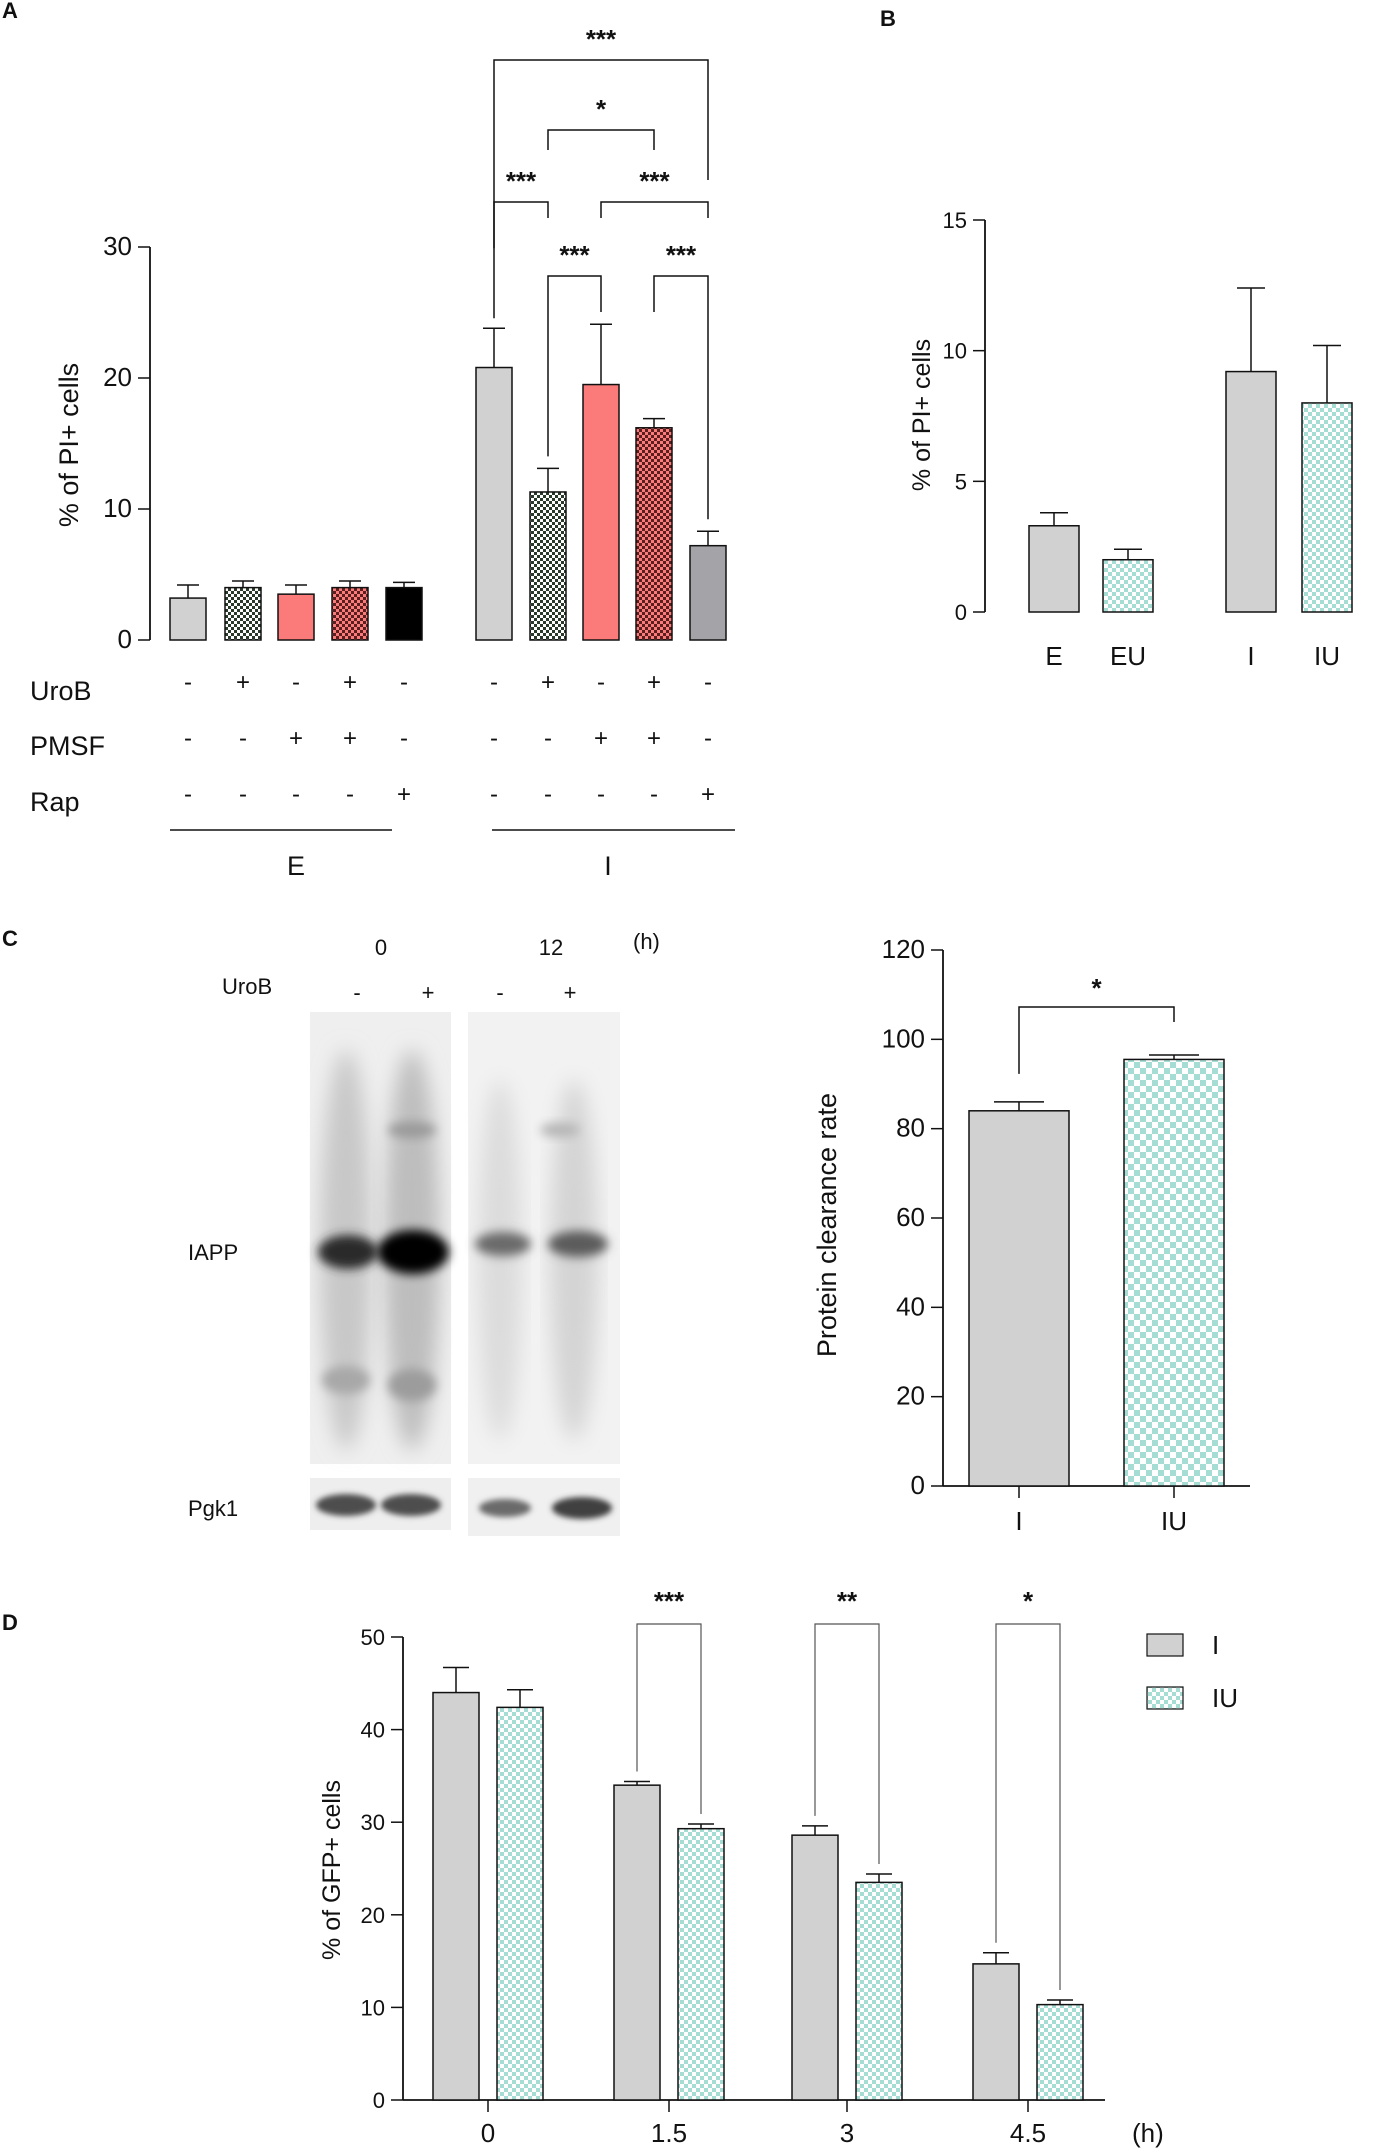  What do you see at coordinates (379, 2100) in the screenshot?
I see `panel-d-y-tick-label: 0` at bounding box center [379, 2100].